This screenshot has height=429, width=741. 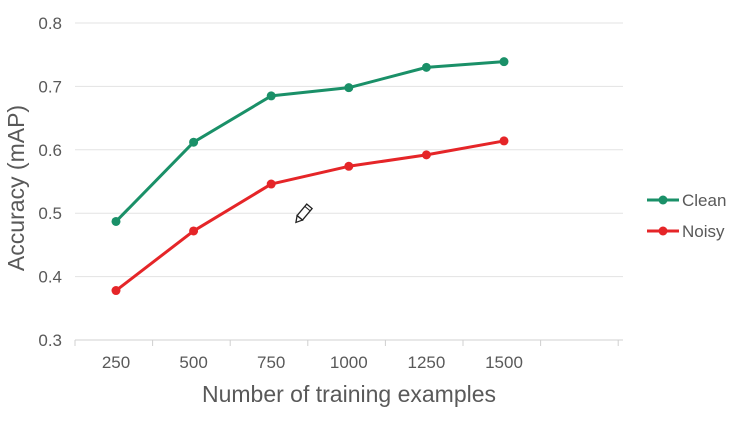 I want to click on legend-label-clean: Clean, so click(x=704, y=200).